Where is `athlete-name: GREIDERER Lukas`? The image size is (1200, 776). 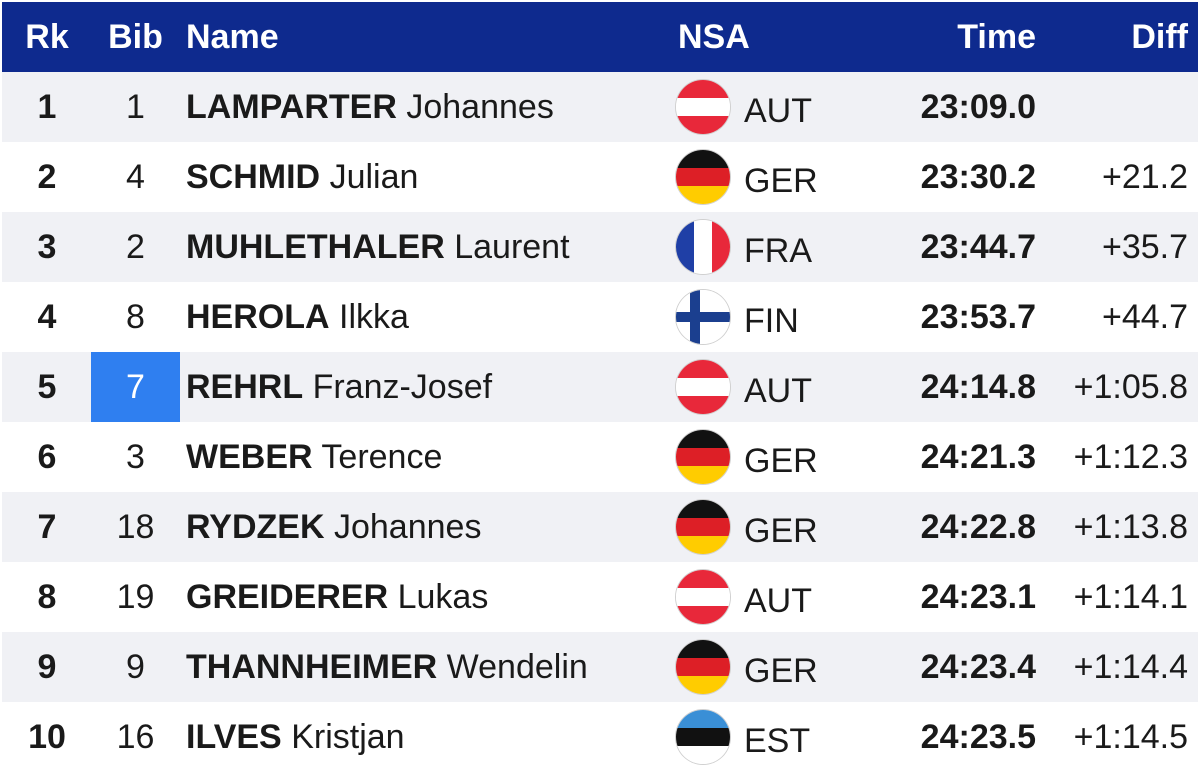
athlete-name: GREIDERER Lukas is located at coordinates (337, 597).